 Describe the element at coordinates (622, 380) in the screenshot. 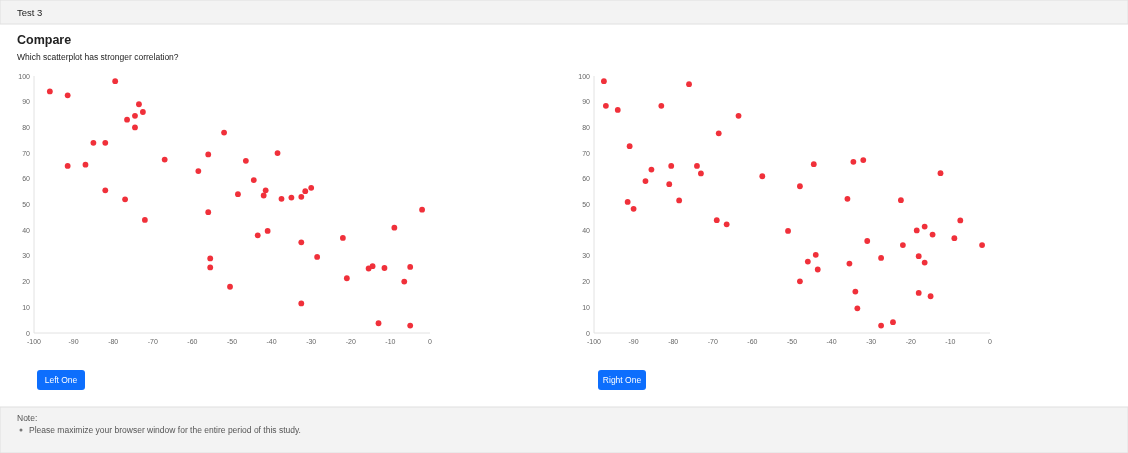

I see `button: Right One` at that location.